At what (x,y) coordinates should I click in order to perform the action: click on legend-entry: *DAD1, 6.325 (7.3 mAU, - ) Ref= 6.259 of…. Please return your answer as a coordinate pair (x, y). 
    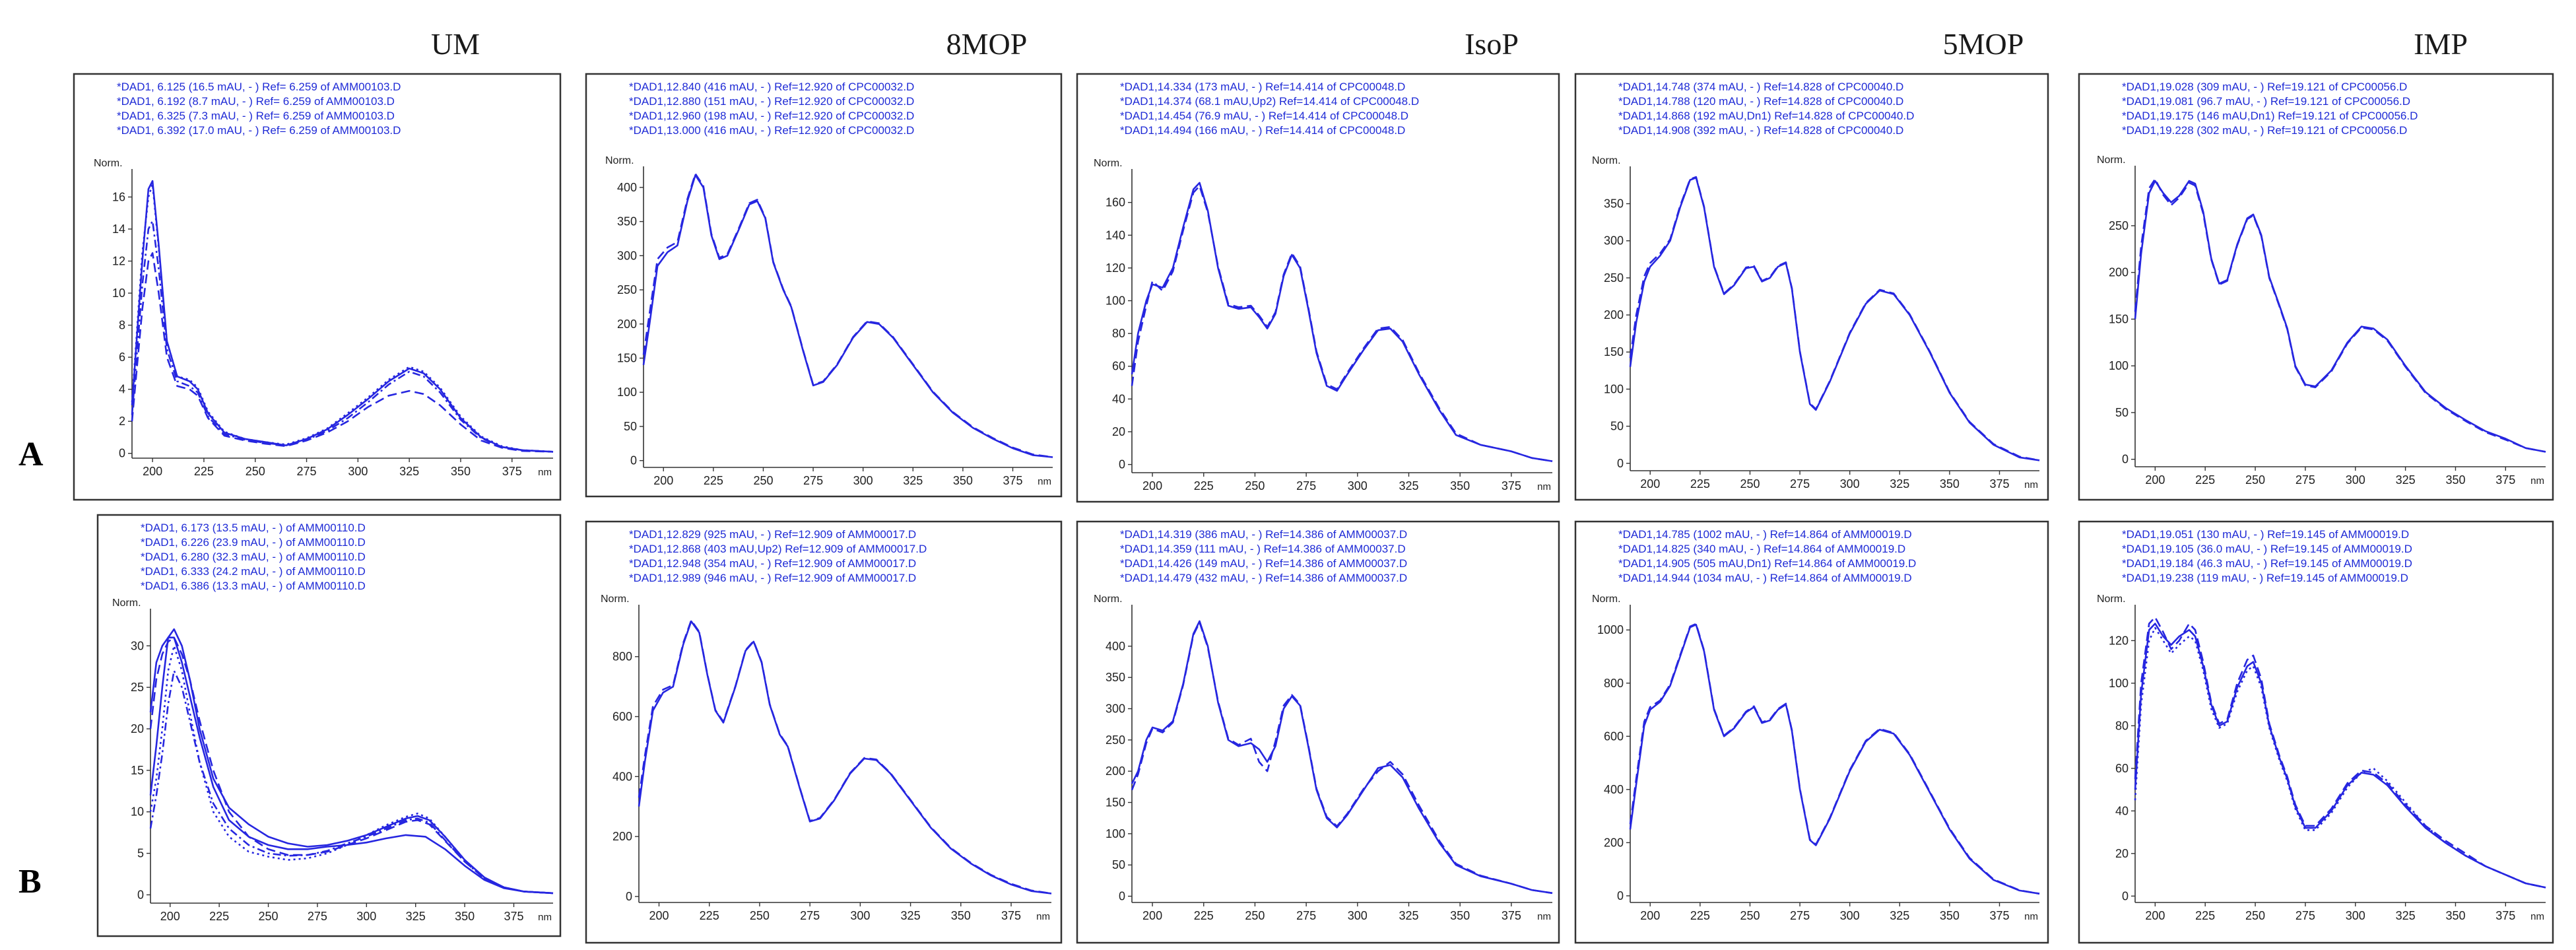
    Looking at the image, I should click on (256, 116).